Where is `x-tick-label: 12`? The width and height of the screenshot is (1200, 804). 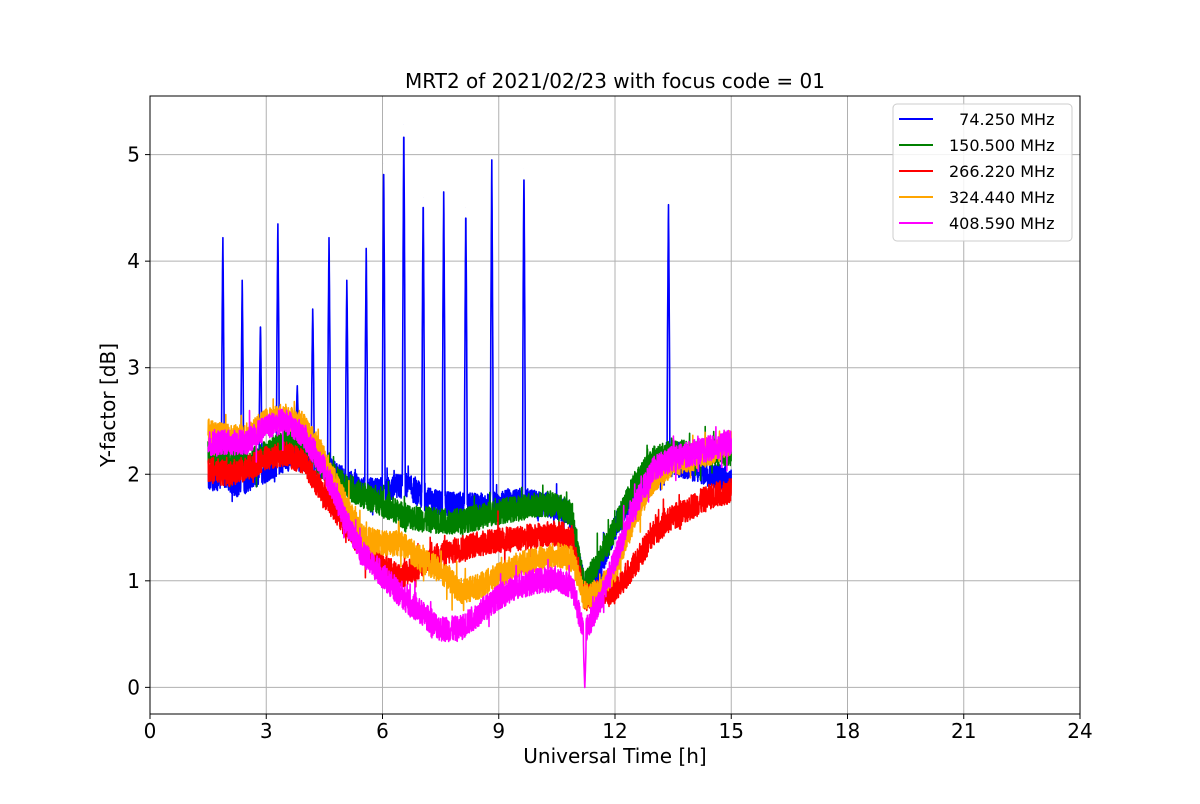 x-tick-label: 12 is located at coordinates (614, 731).